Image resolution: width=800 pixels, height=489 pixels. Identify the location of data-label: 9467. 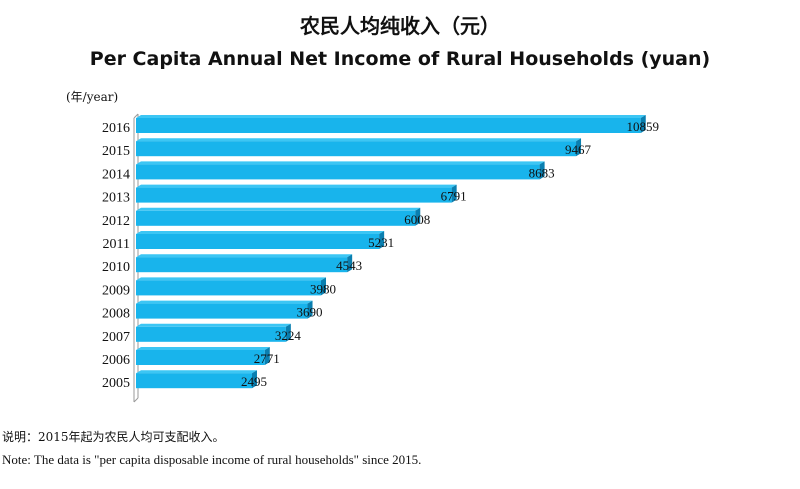
(578, 149).